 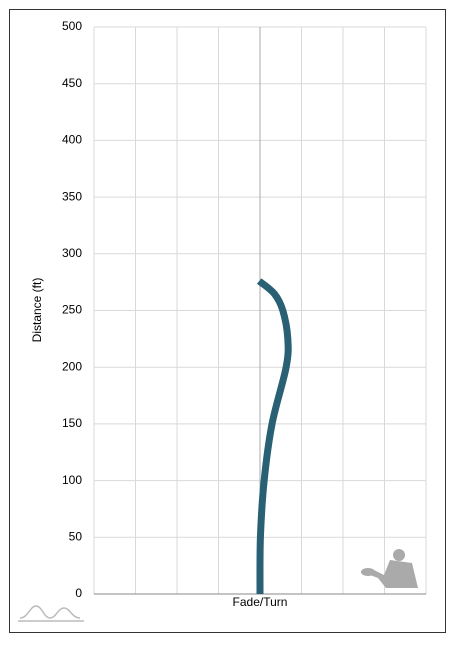 I want to click on y-tick-label: 100, so click(x=72, y=480).